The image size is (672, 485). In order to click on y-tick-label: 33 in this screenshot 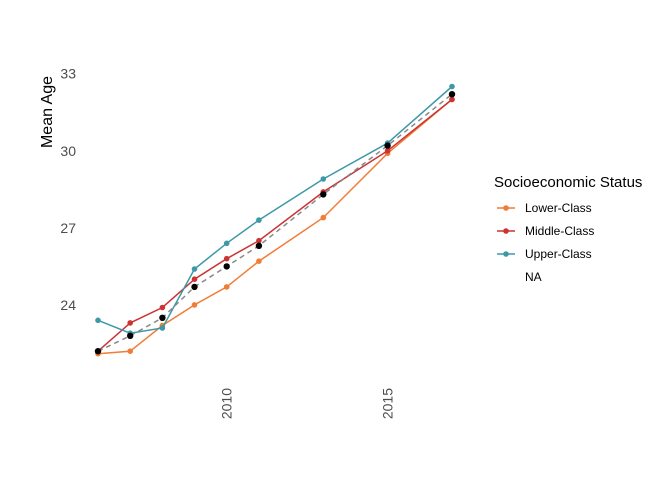, I will do `click(68, 74)`.